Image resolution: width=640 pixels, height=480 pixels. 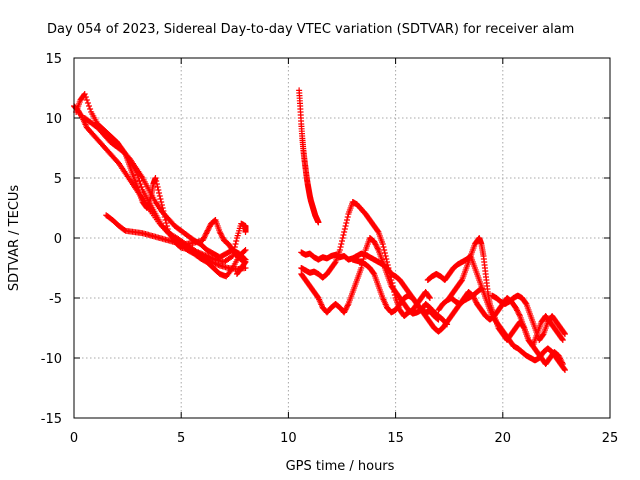 I want to click on x-tick-label: 5, so click(x=181, y=438).